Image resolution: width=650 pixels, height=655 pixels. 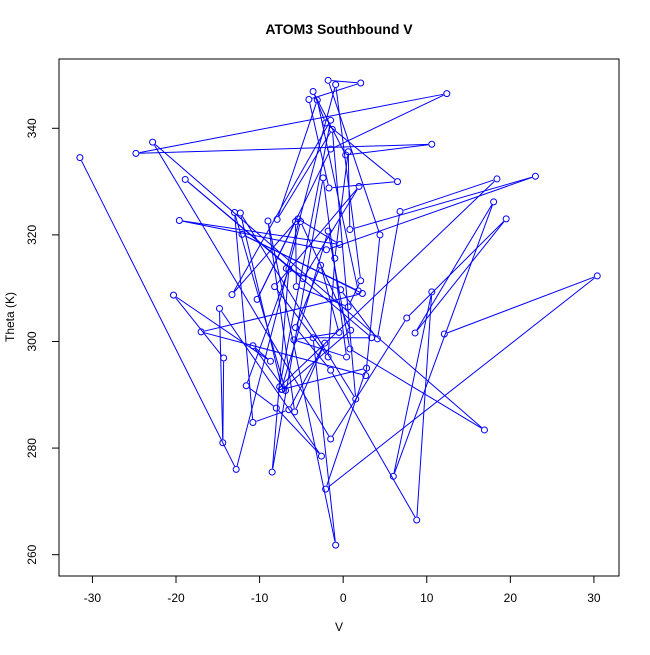 What do you see at coordinates (42, 341) in the screenshot?
I see `y-axis: 260 280 300 320 340` at bounding box center [42, 341].